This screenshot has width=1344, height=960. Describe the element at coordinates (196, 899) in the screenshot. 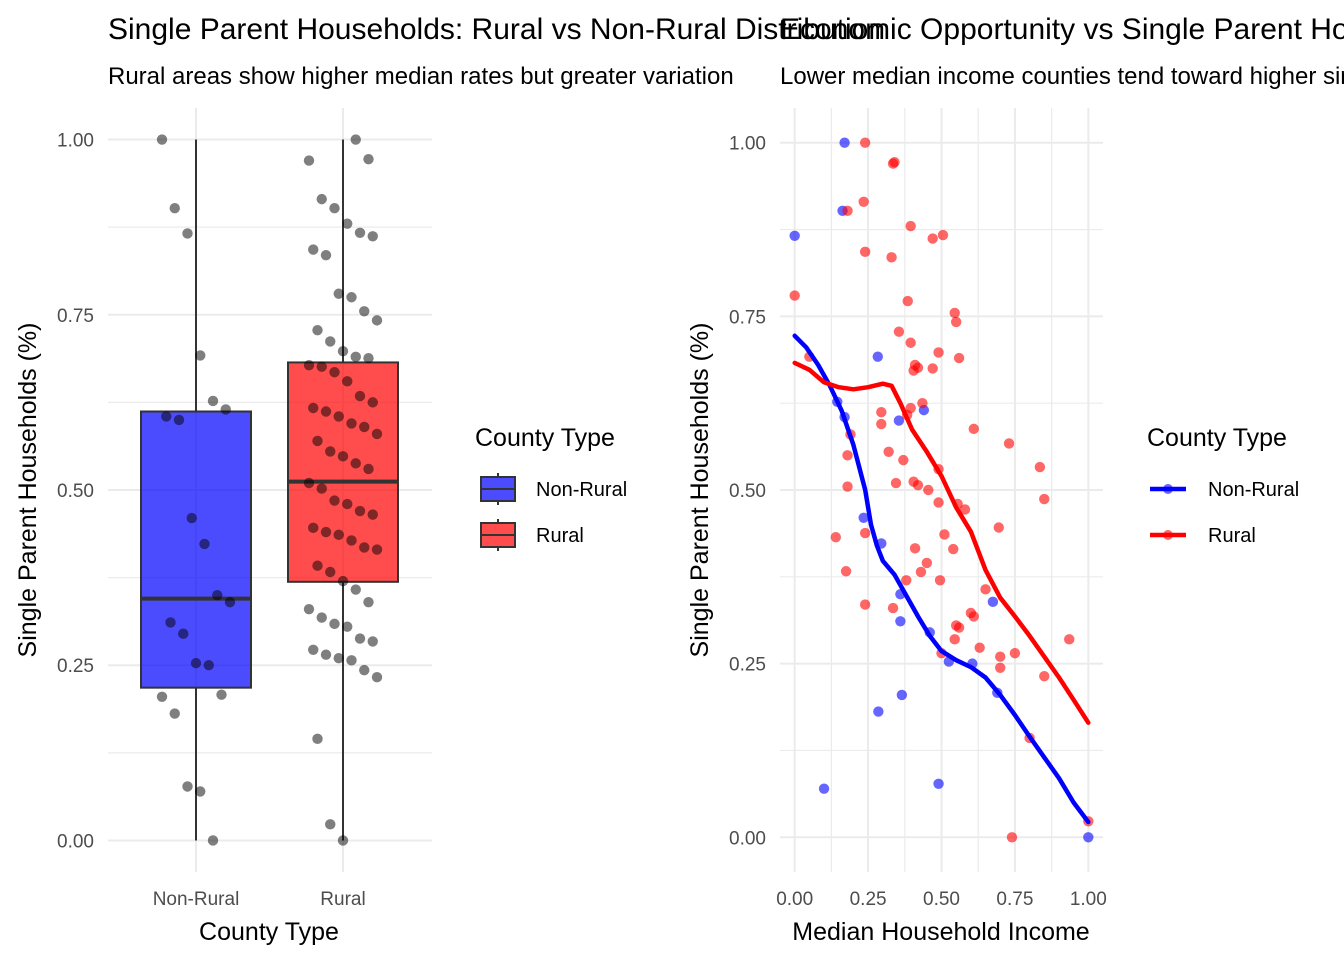

I see `x-tick-label: Non-Rural` at that location.